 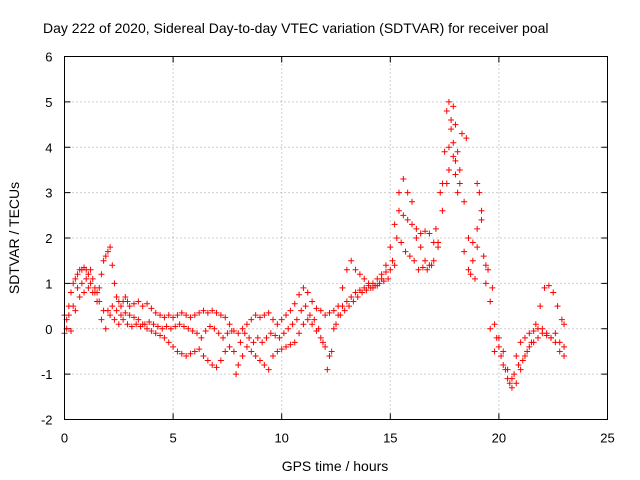 What do you see at coordinates (47, 420) in the screenshot?
I see `y-tick-label: -2` at bounding box center [47, 420].